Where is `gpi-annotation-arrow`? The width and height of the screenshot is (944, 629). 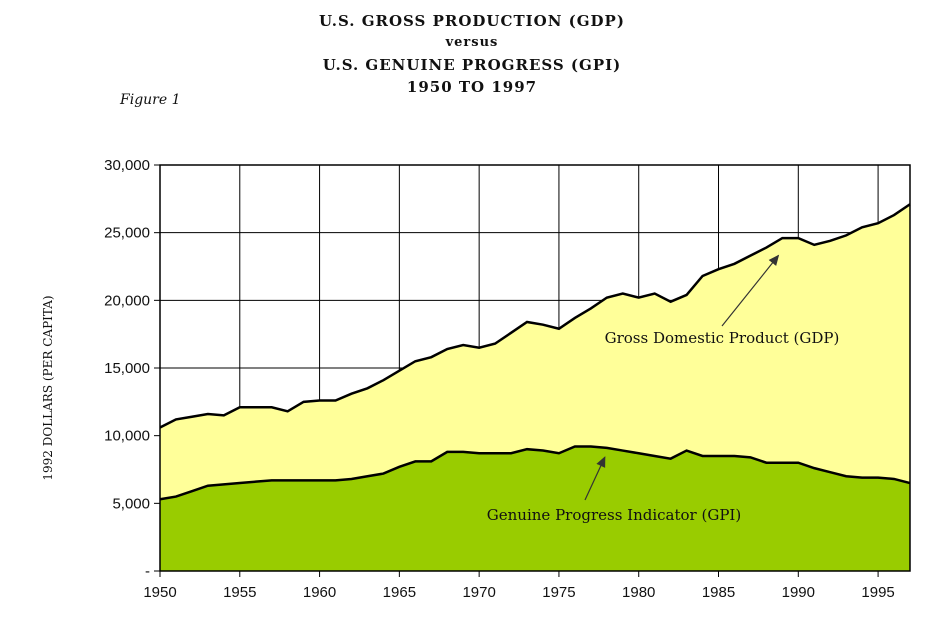 gpi-annotation-arrow is located at coordinates (595, 478).